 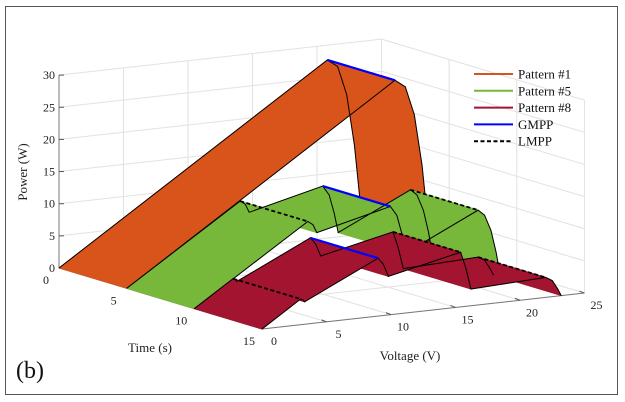 I want to click on z-tick-label: 25, so click(x=49, y=107).